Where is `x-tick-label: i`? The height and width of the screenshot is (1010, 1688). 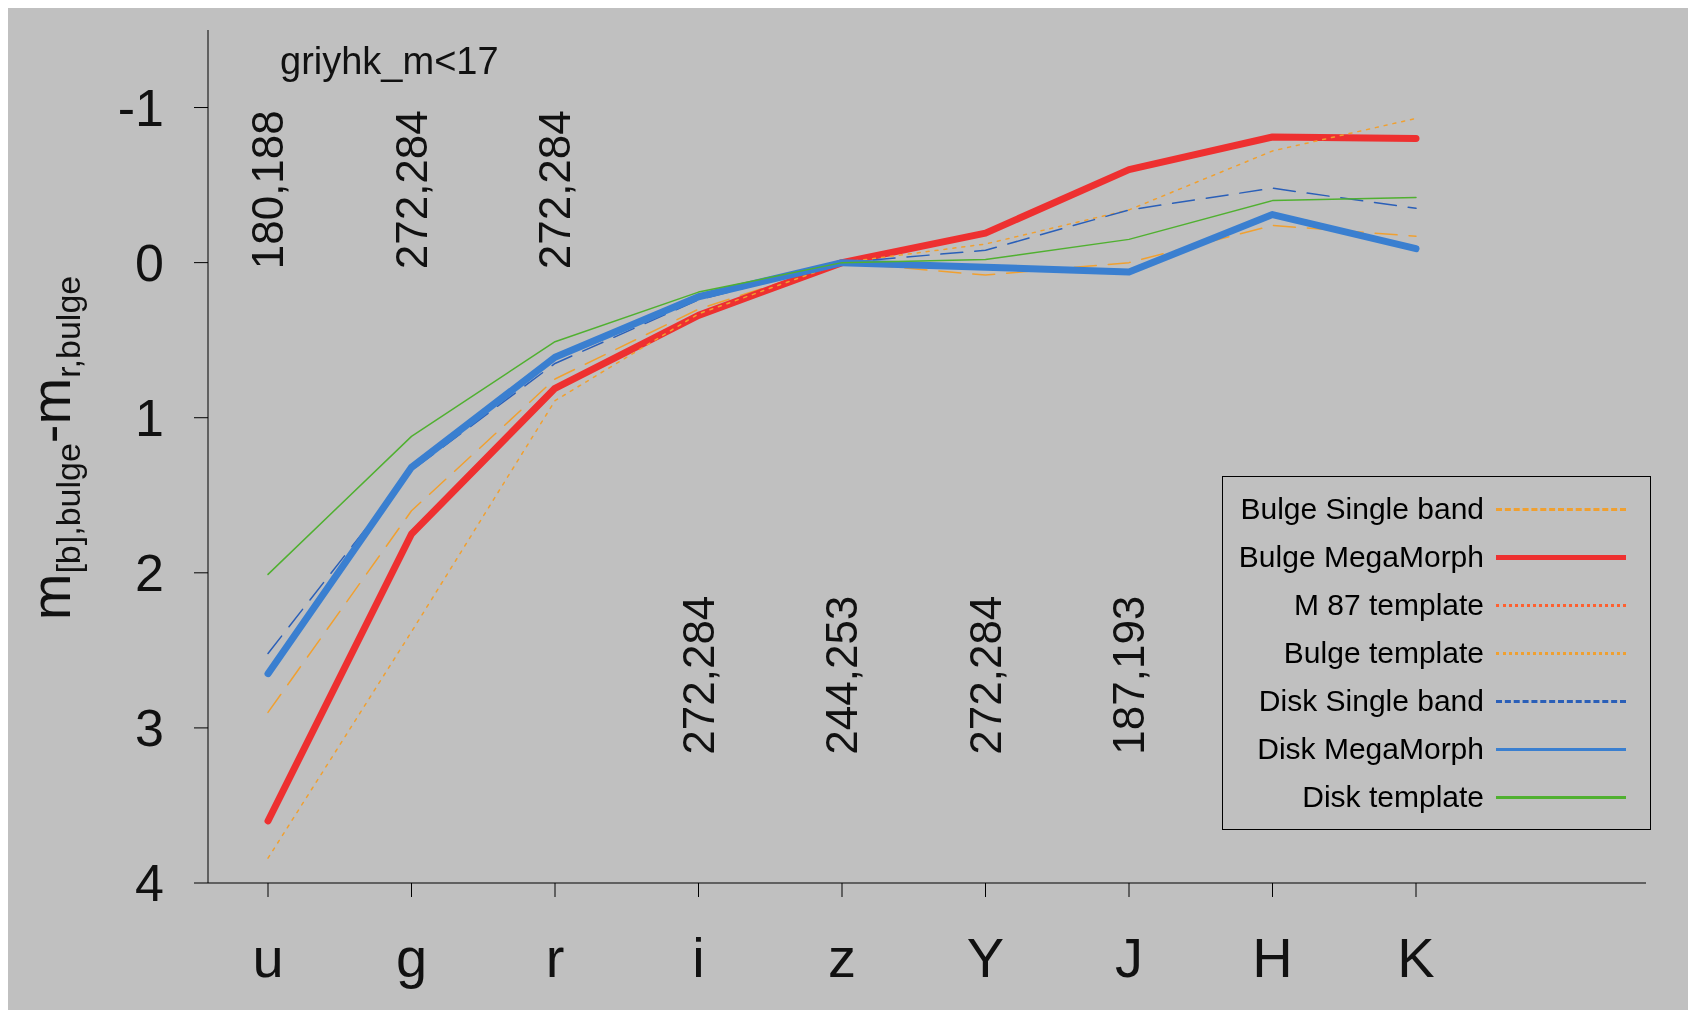 x-tick-label: i is located at coordinates (698, 957).